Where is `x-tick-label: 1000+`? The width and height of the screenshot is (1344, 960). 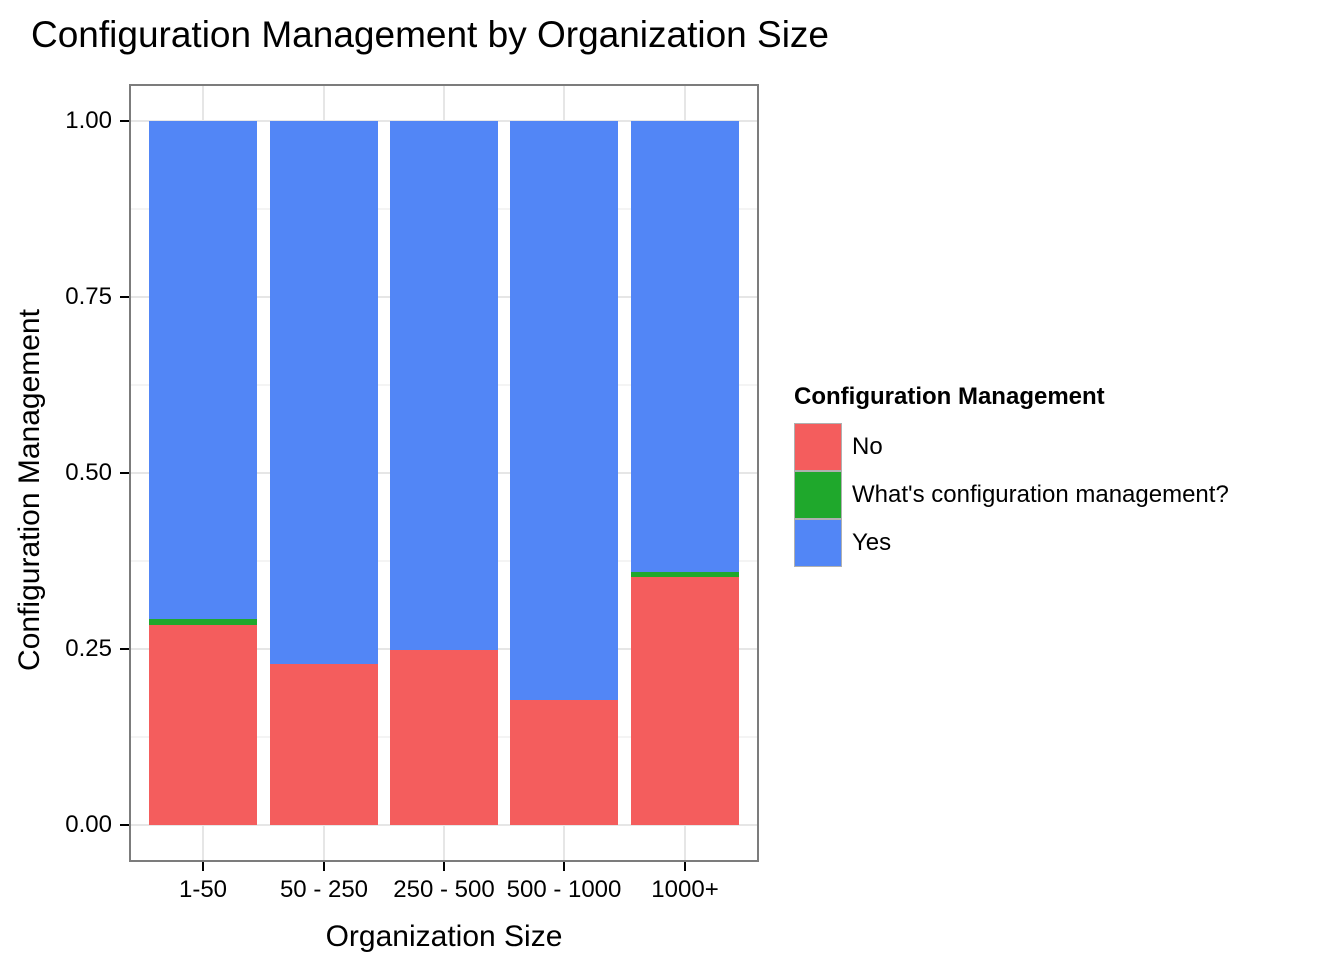 x-tick-label: 1000+ is located at coordinates (685, 889).